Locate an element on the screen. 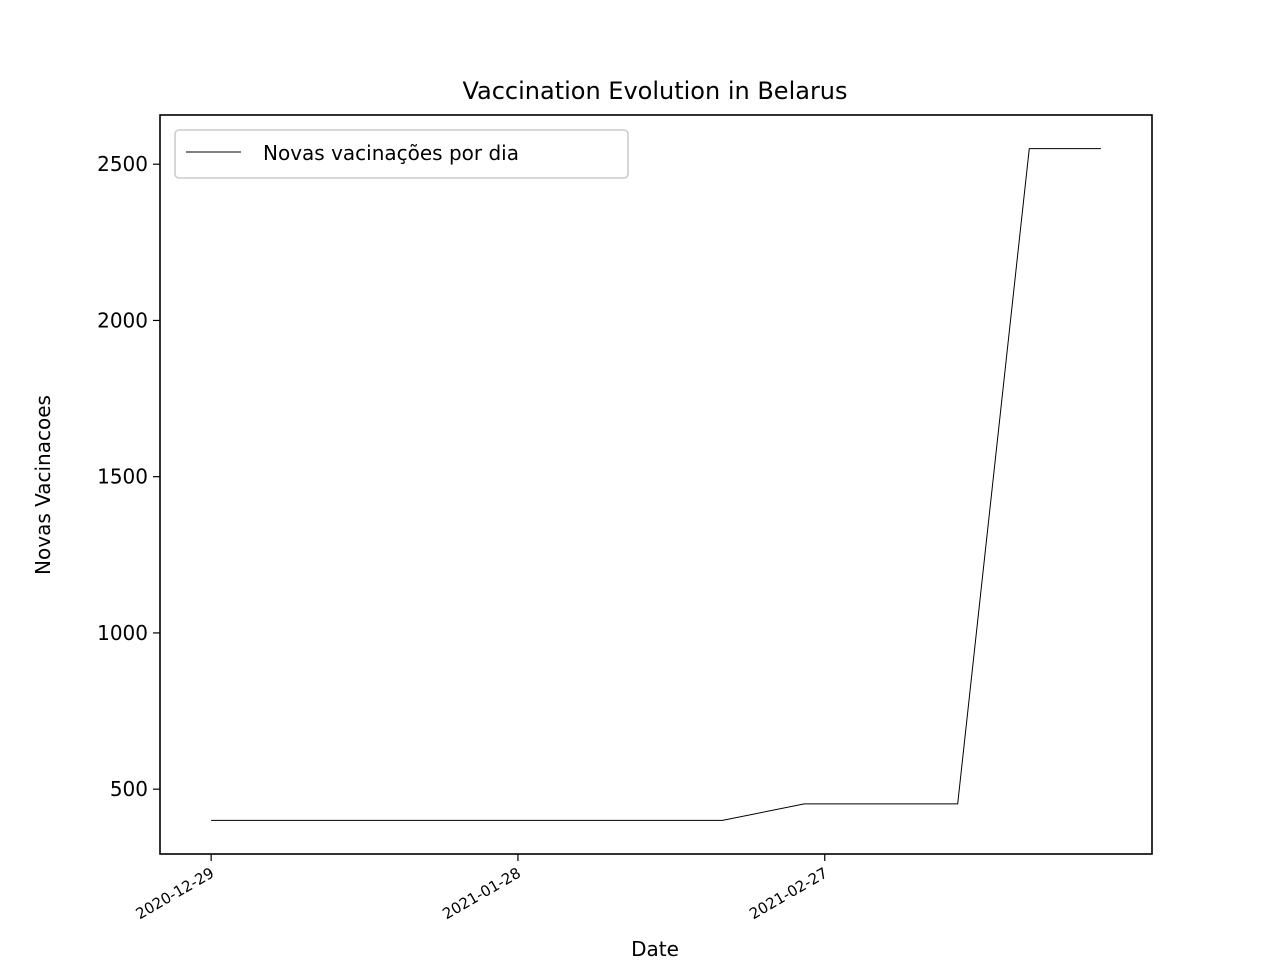  legend: Novas vacinações por dia is located at coordinates (401, 154).